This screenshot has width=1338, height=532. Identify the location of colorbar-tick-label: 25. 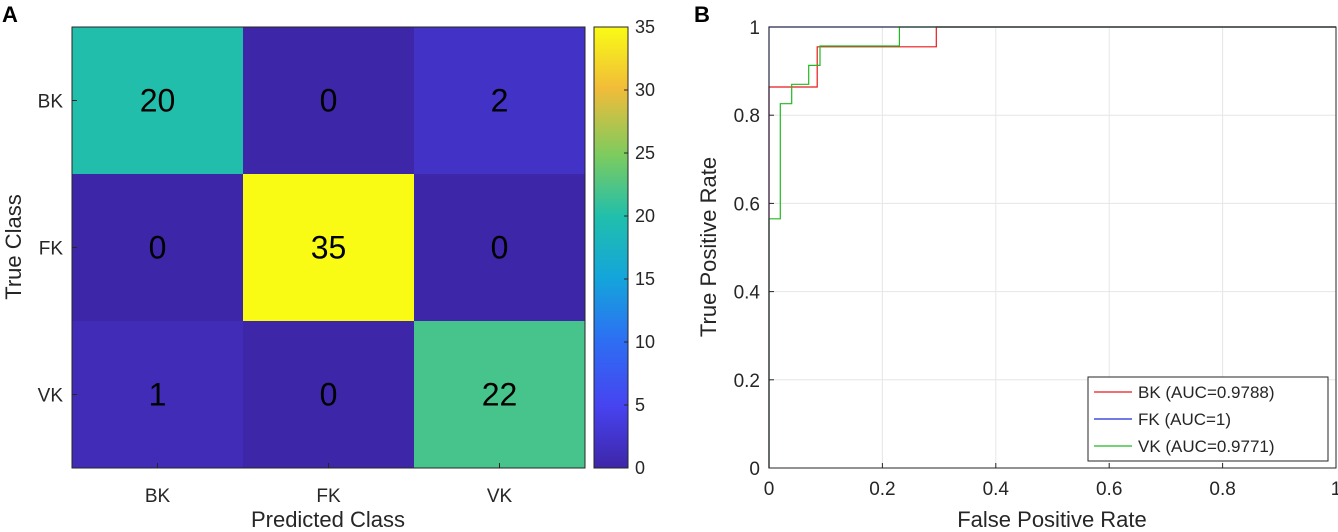
(645, 153).